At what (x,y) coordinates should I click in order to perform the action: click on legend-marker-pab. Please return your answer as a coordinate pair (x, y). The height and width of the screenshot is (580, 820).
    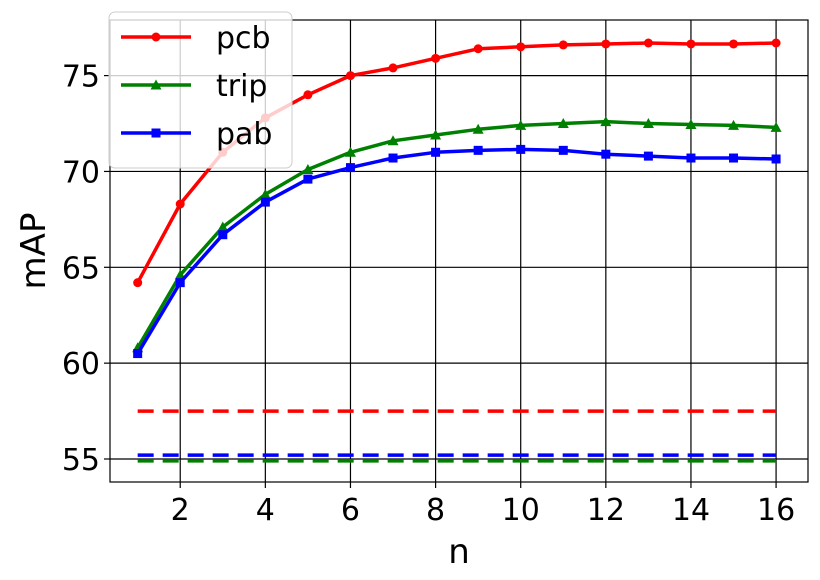
    Looking at the image, I should click on (156, 133).